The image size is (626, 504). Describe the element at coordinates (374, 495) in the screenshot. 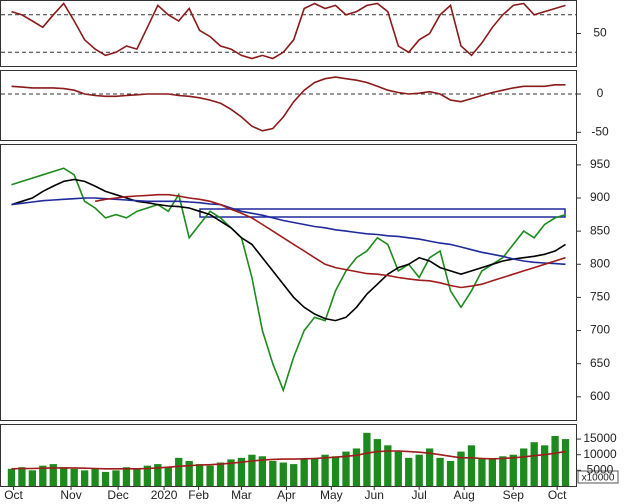

I see `x-tick-label: Jun` at that location.